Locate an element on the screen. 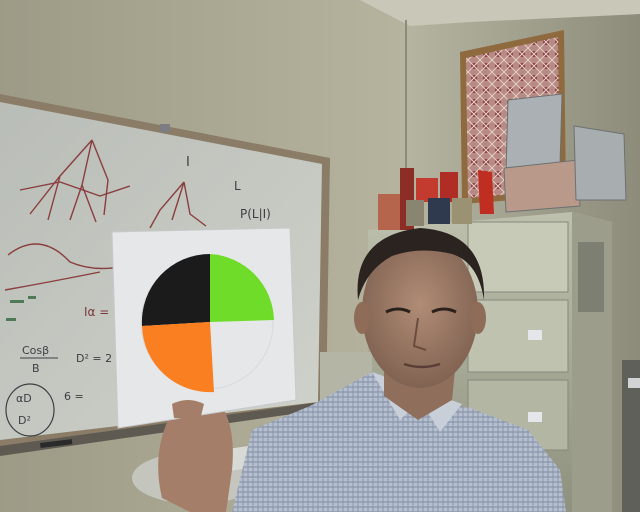 Image resolution: width=640 pixels, height=512 pixels. board-text-eq-bottom: 6 = is located at coordinates (74, 396).